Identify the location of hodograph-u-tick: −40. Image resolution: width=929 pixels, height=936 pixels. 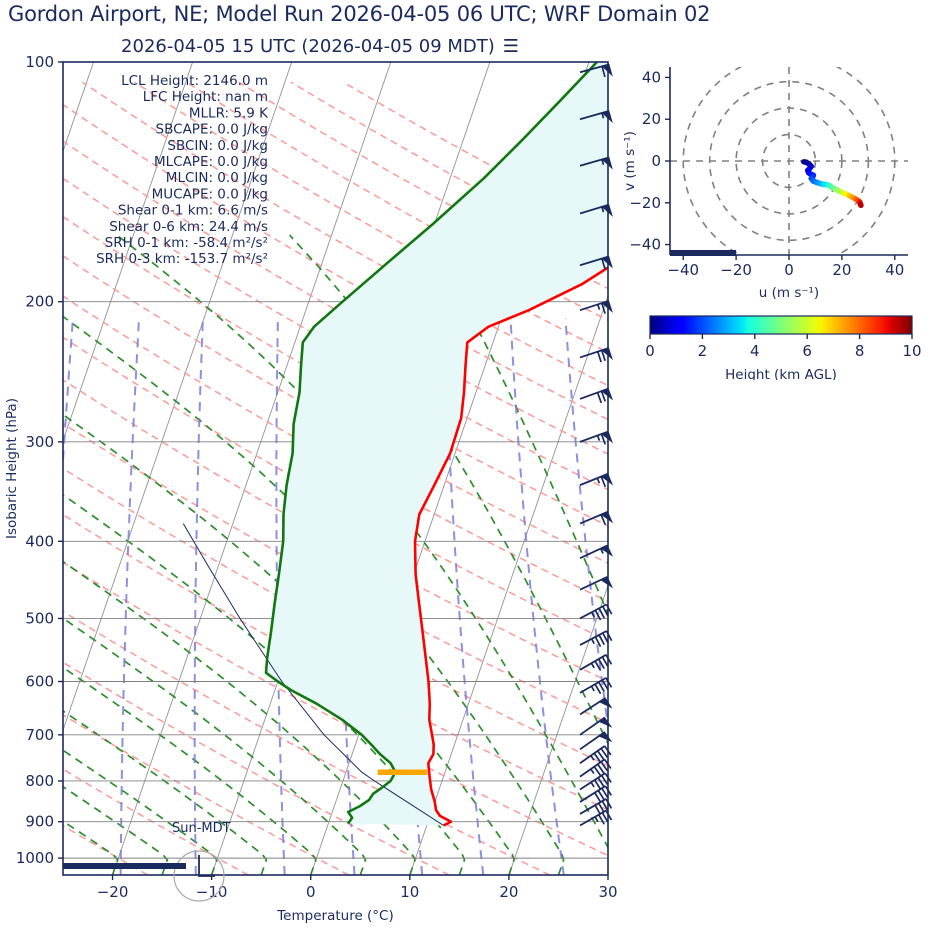
(683, 270).